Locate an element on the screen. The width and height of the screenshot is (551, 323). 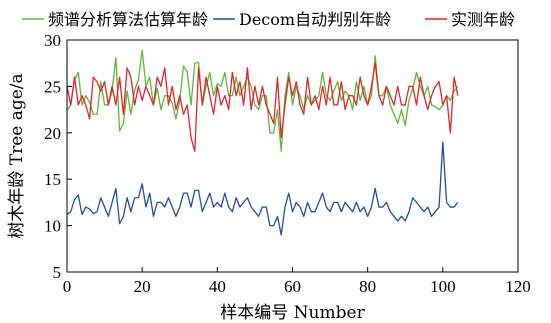
x-tick-label: 20 is located at coordinates (142, 286).